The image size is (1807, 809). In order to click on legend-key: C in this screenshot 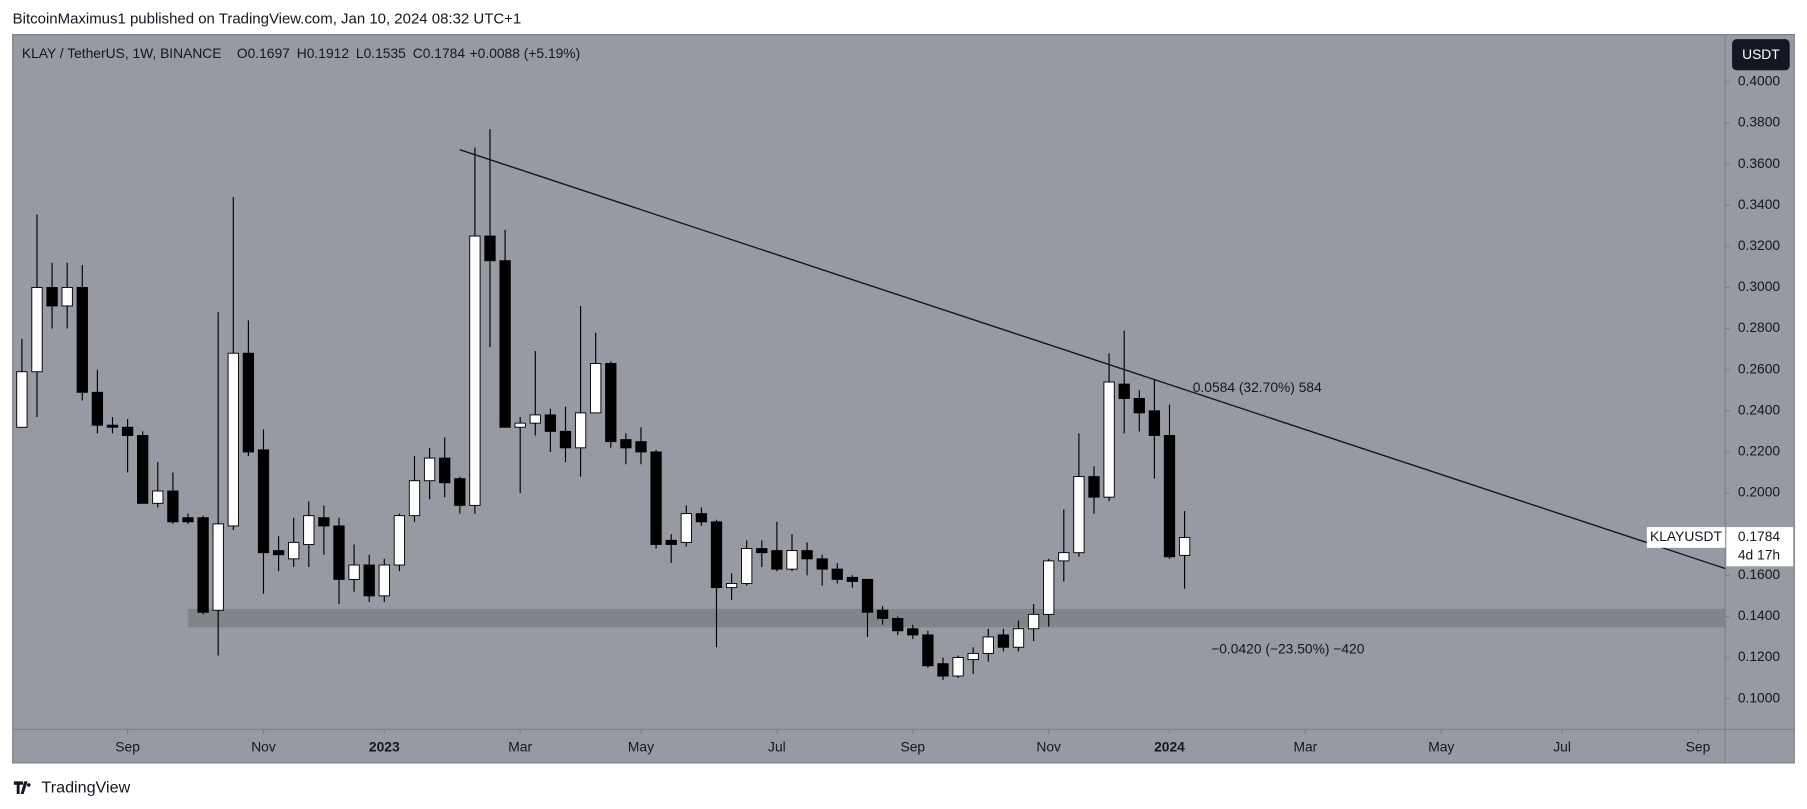, I will do `click(418, 53)`.